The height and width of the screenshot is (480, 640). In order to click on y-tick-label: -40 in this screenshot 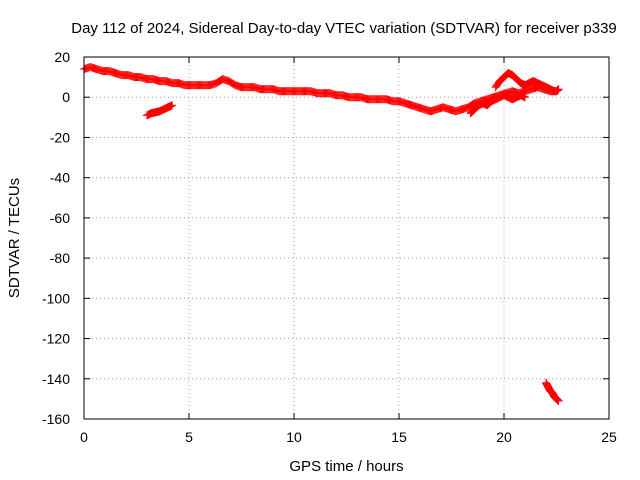, I will do `click(60, 178)`.